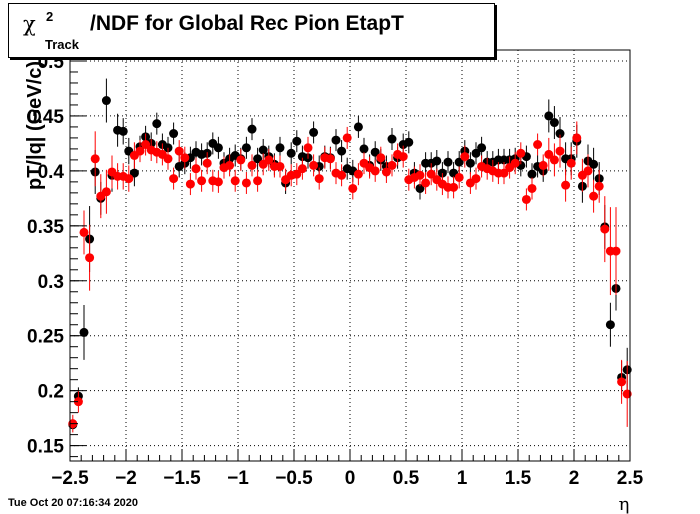 This screenshot has width=700, height=514. I want to click on title-text: /NDF for Global Rec Pion EtapT, so click(247, 23).